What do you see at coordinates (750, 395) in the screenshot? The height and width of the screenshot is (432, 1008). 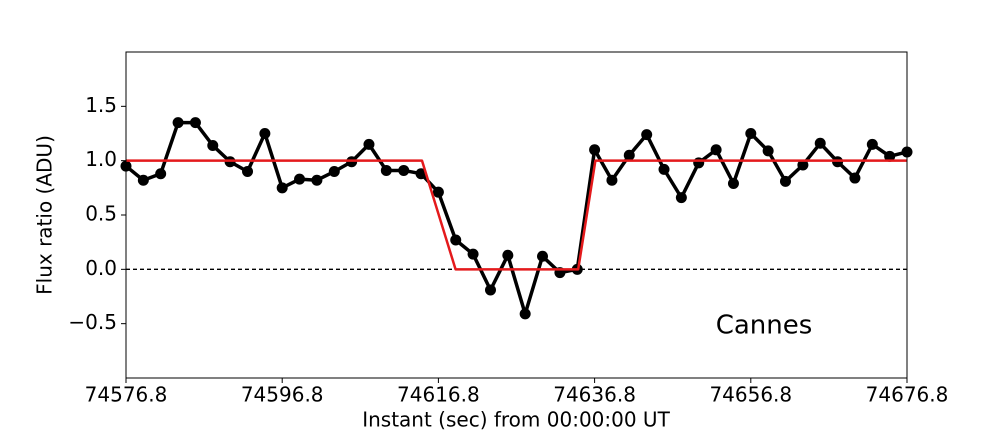 I see `x-tick-label: 74656.8` at bounding box center [750, 395].